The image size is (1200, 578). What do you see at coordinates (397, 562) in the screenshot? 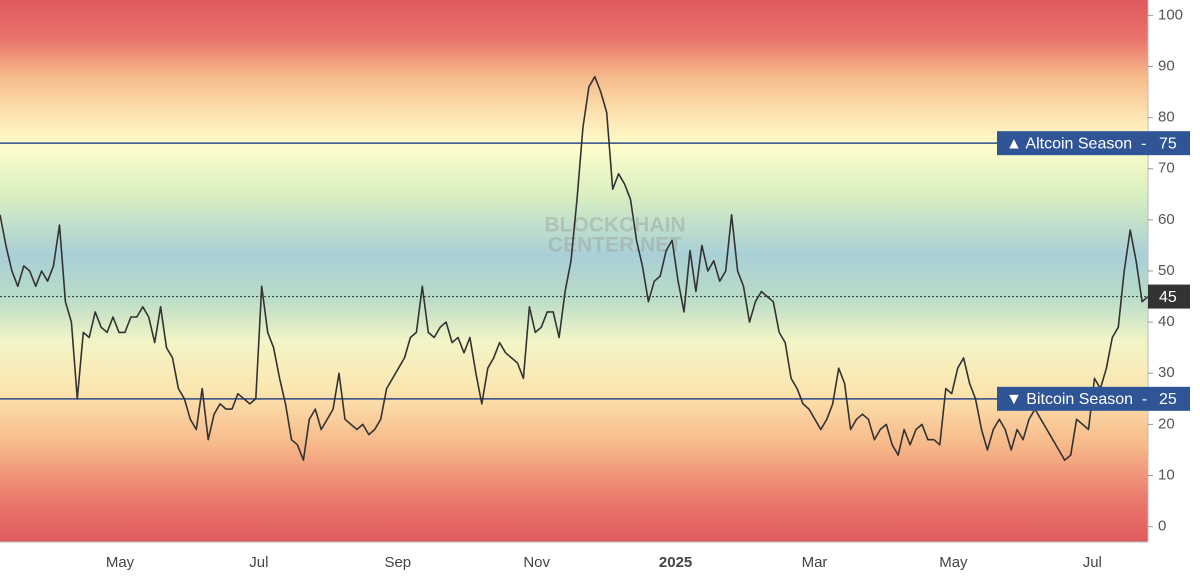
I see `x-tick-label: Sep` at bounding box center [397, 562].